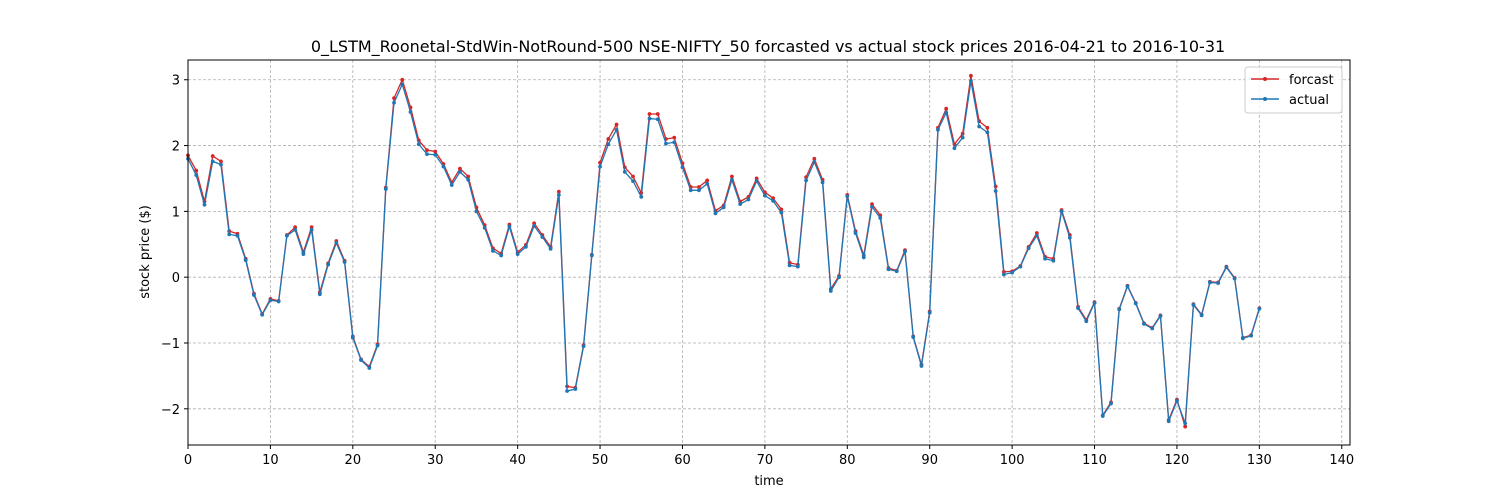  Describe the element at coordinates (1341, 460) in the screenshot. I see `x-tick-label: 140` at that location.